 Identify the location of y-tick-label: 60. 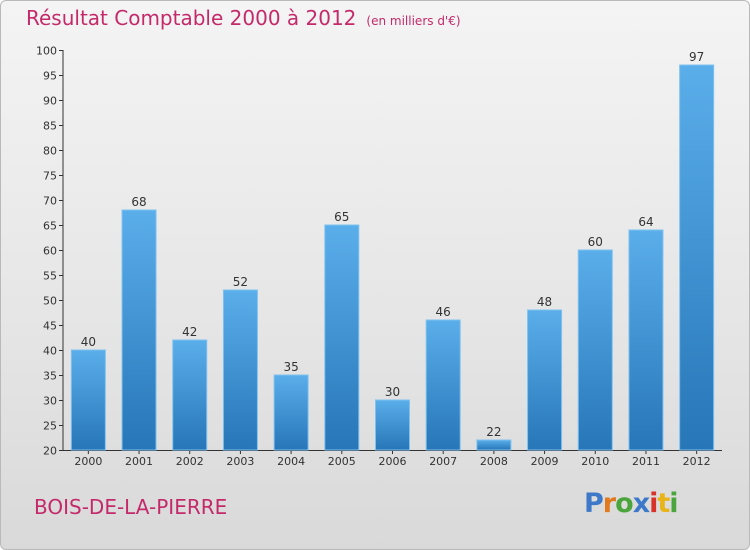
(50, 251).